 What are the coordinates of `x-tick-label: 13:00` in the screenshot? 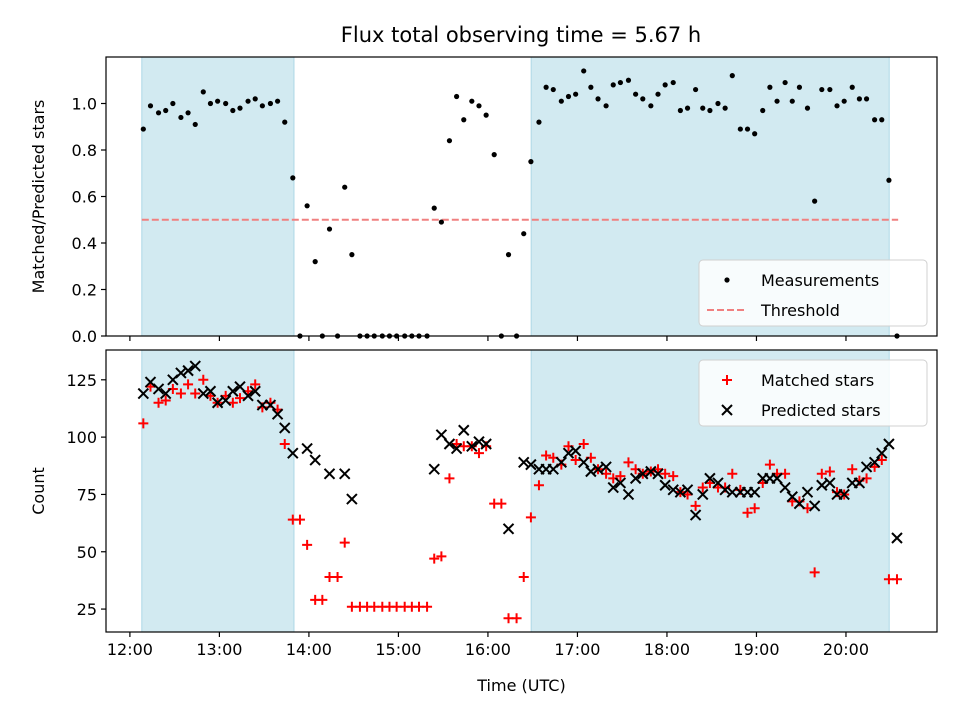 It's located at (219, 649).